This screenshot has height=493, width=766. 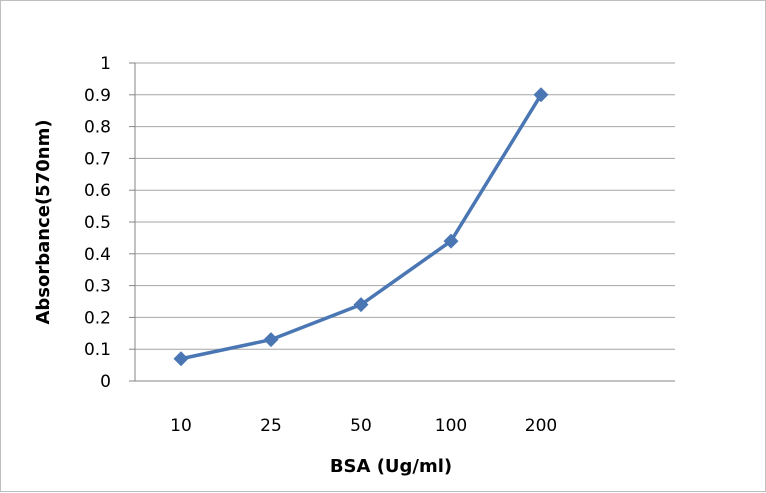 I want to click on y-tick-label: 0.3, so click(x=97, y=287).